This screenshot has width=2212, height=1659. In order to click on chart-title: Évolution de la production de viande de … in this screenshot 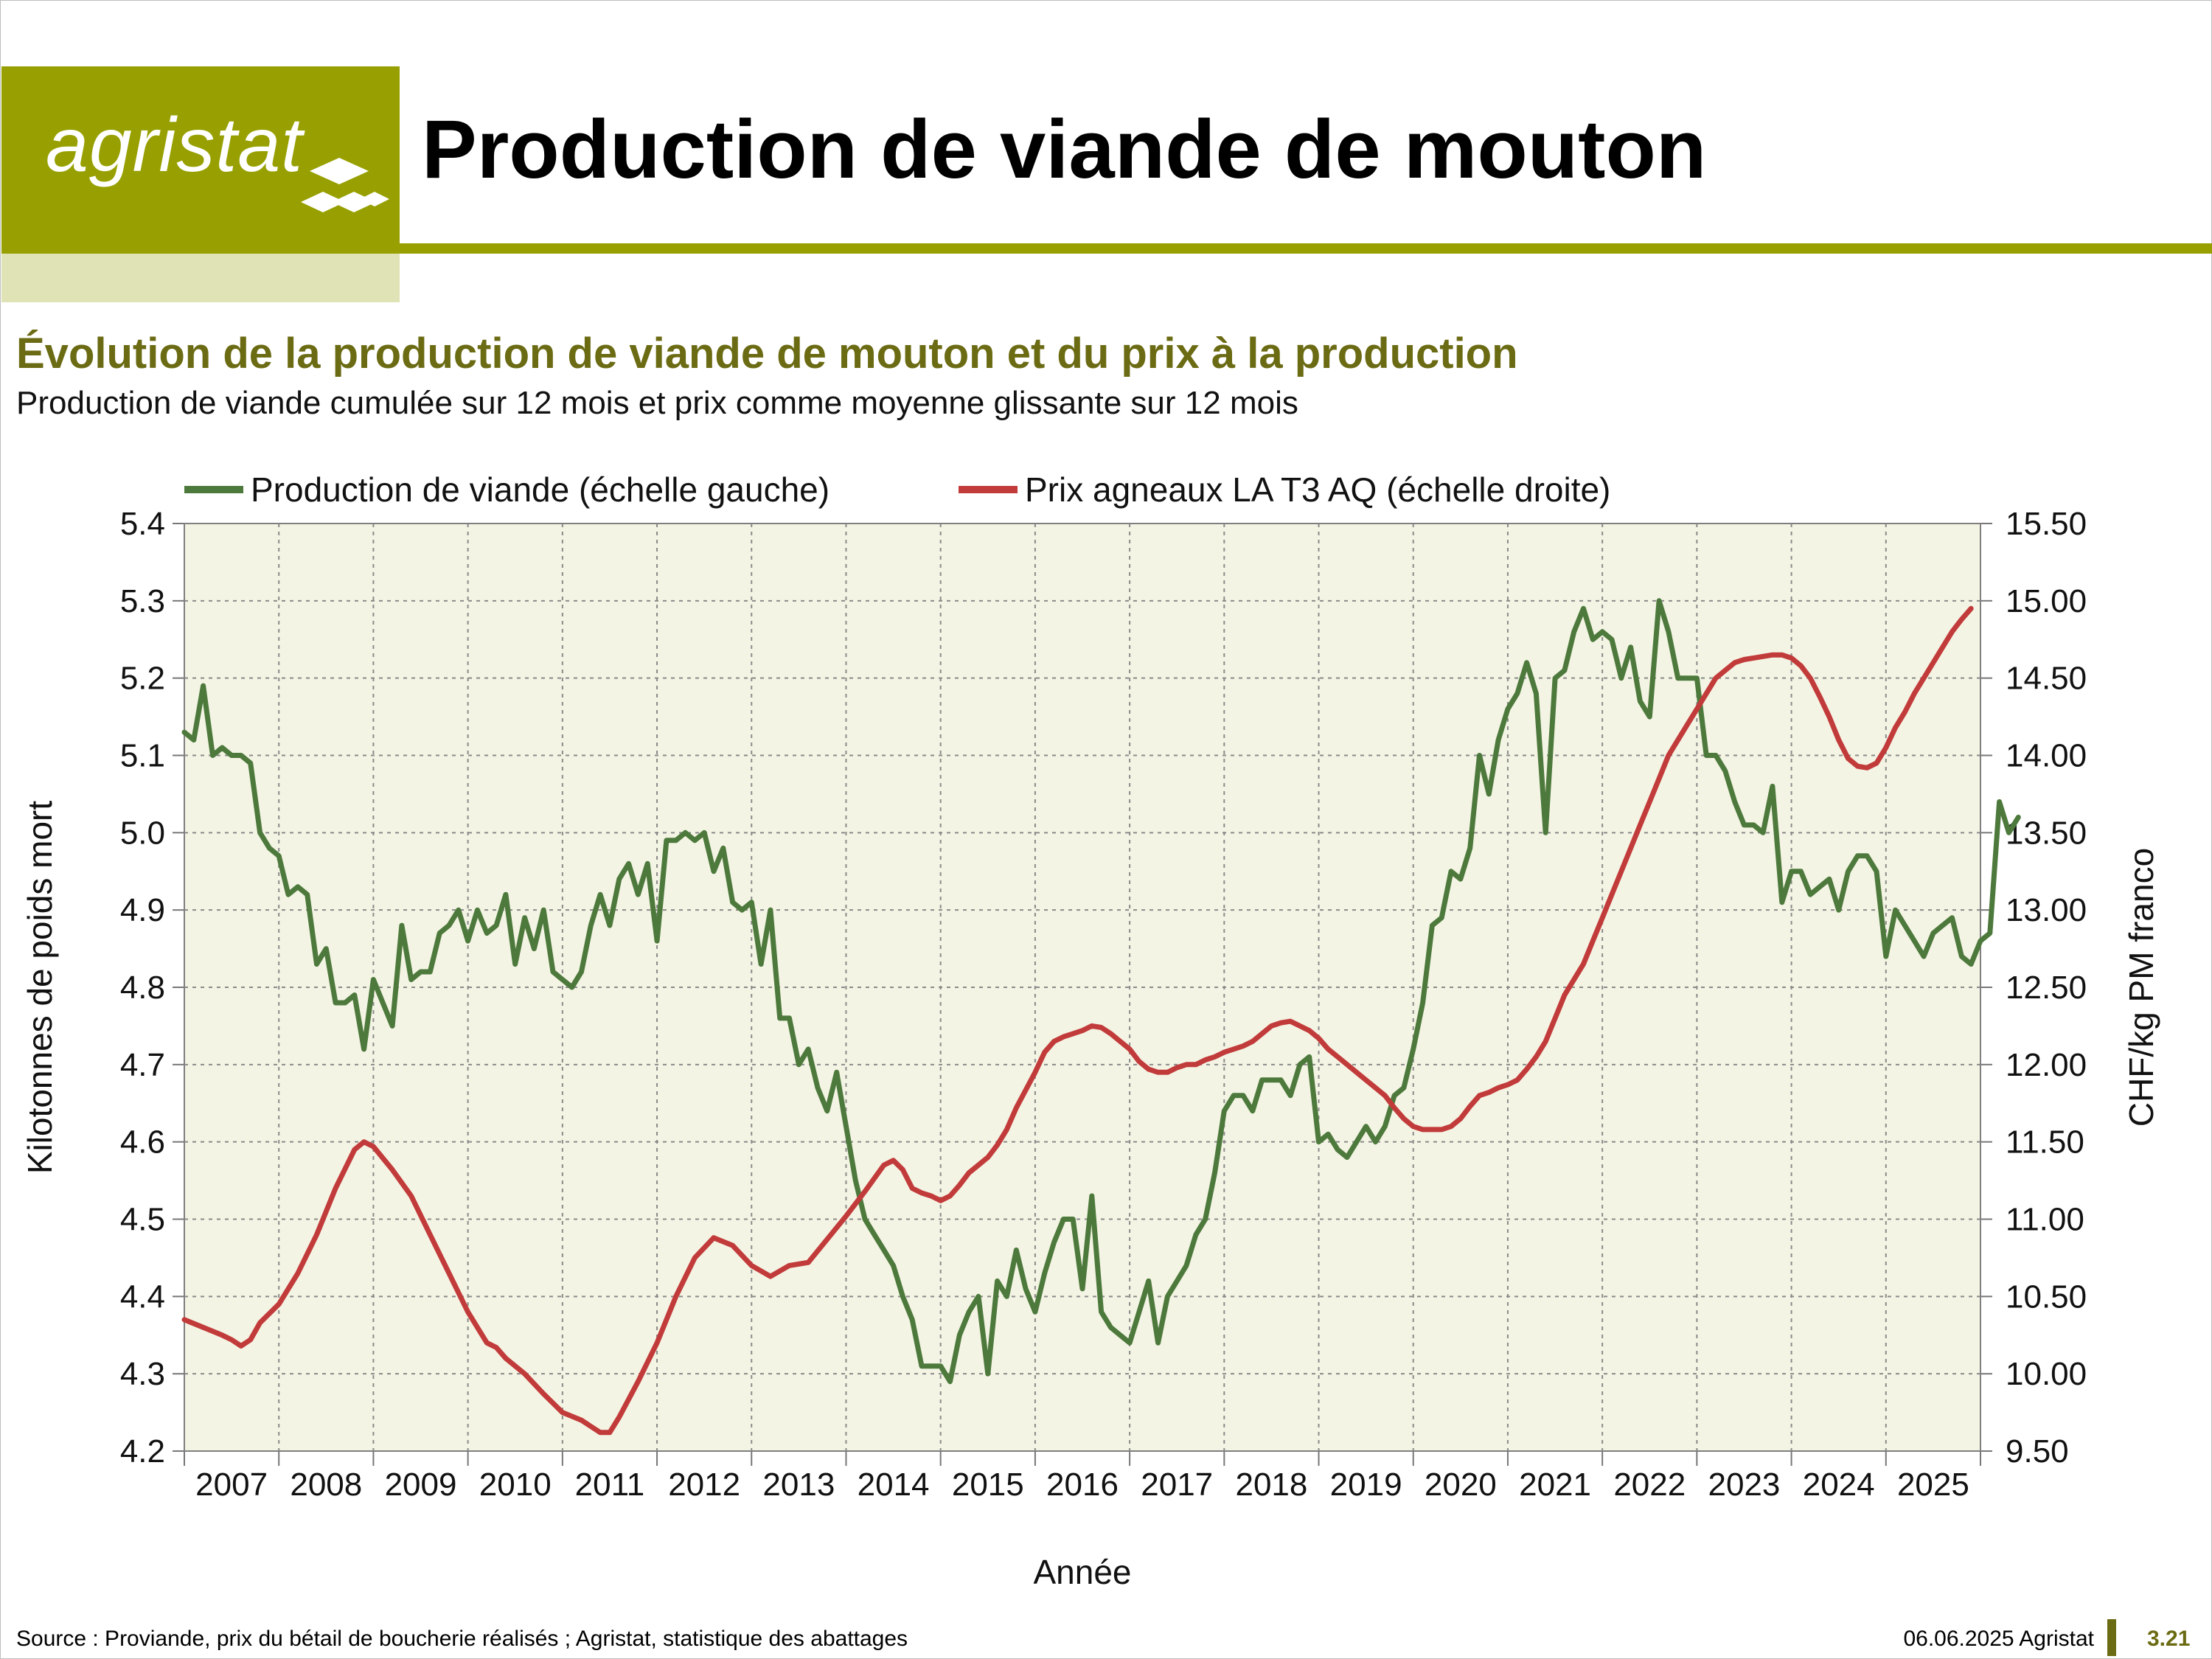, I will do `click(767, 354)`.